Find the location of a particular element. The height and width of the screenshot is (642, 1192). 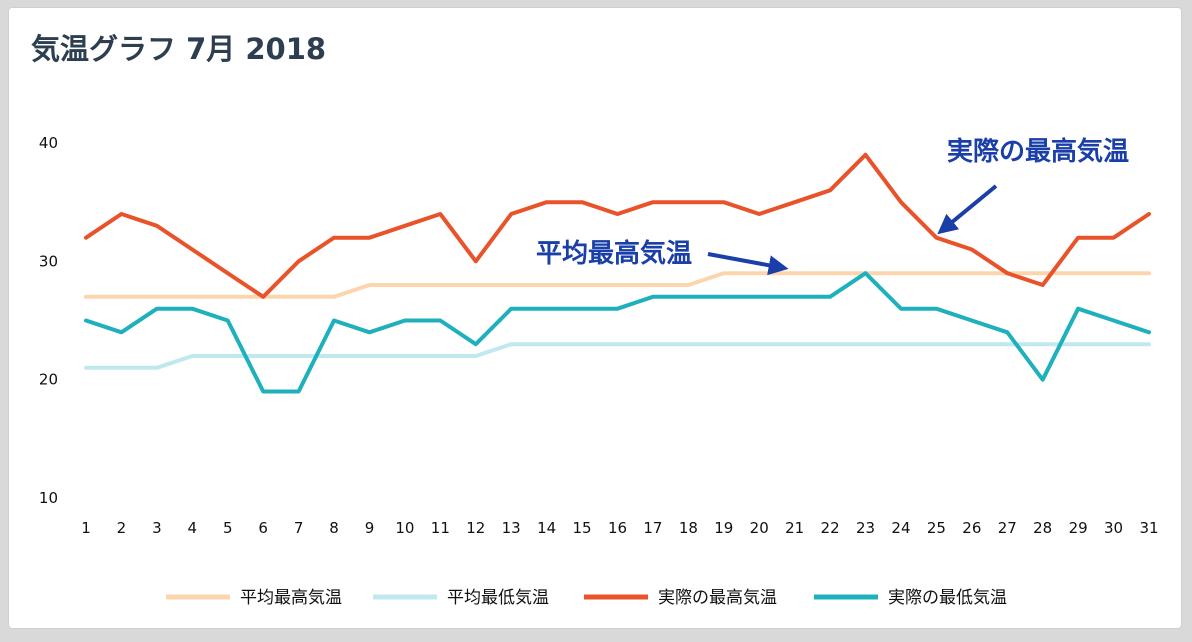

x-tick-label-5: 5 is located at coordinates (228, 528).